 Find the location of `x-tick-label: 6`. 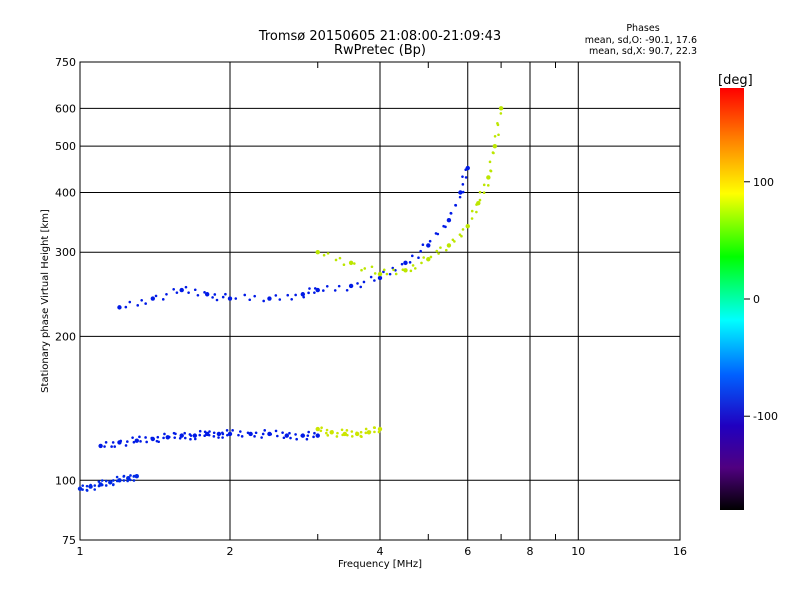

x-tick-label: 6 is located at coordinates (467, 551).